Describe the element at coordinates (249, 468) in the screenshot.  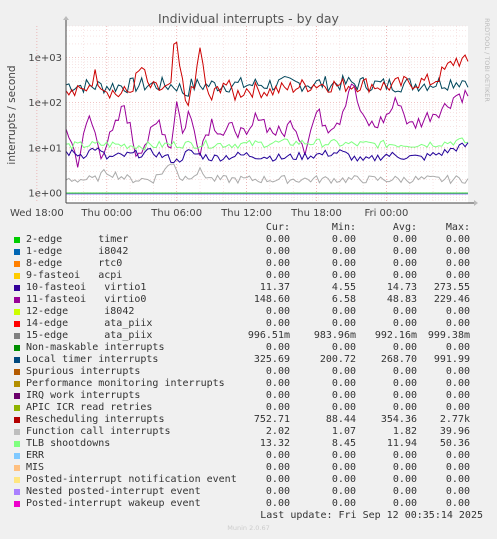
I see `legend-row: MIS 0.00 0.00 0.00 0.00` at that location.